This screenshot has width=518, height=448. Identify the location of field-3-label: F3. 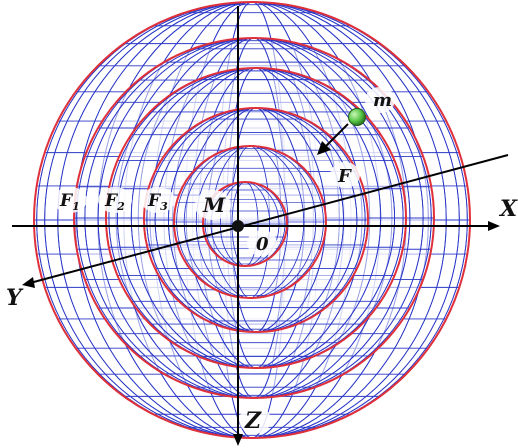
(157, 202).